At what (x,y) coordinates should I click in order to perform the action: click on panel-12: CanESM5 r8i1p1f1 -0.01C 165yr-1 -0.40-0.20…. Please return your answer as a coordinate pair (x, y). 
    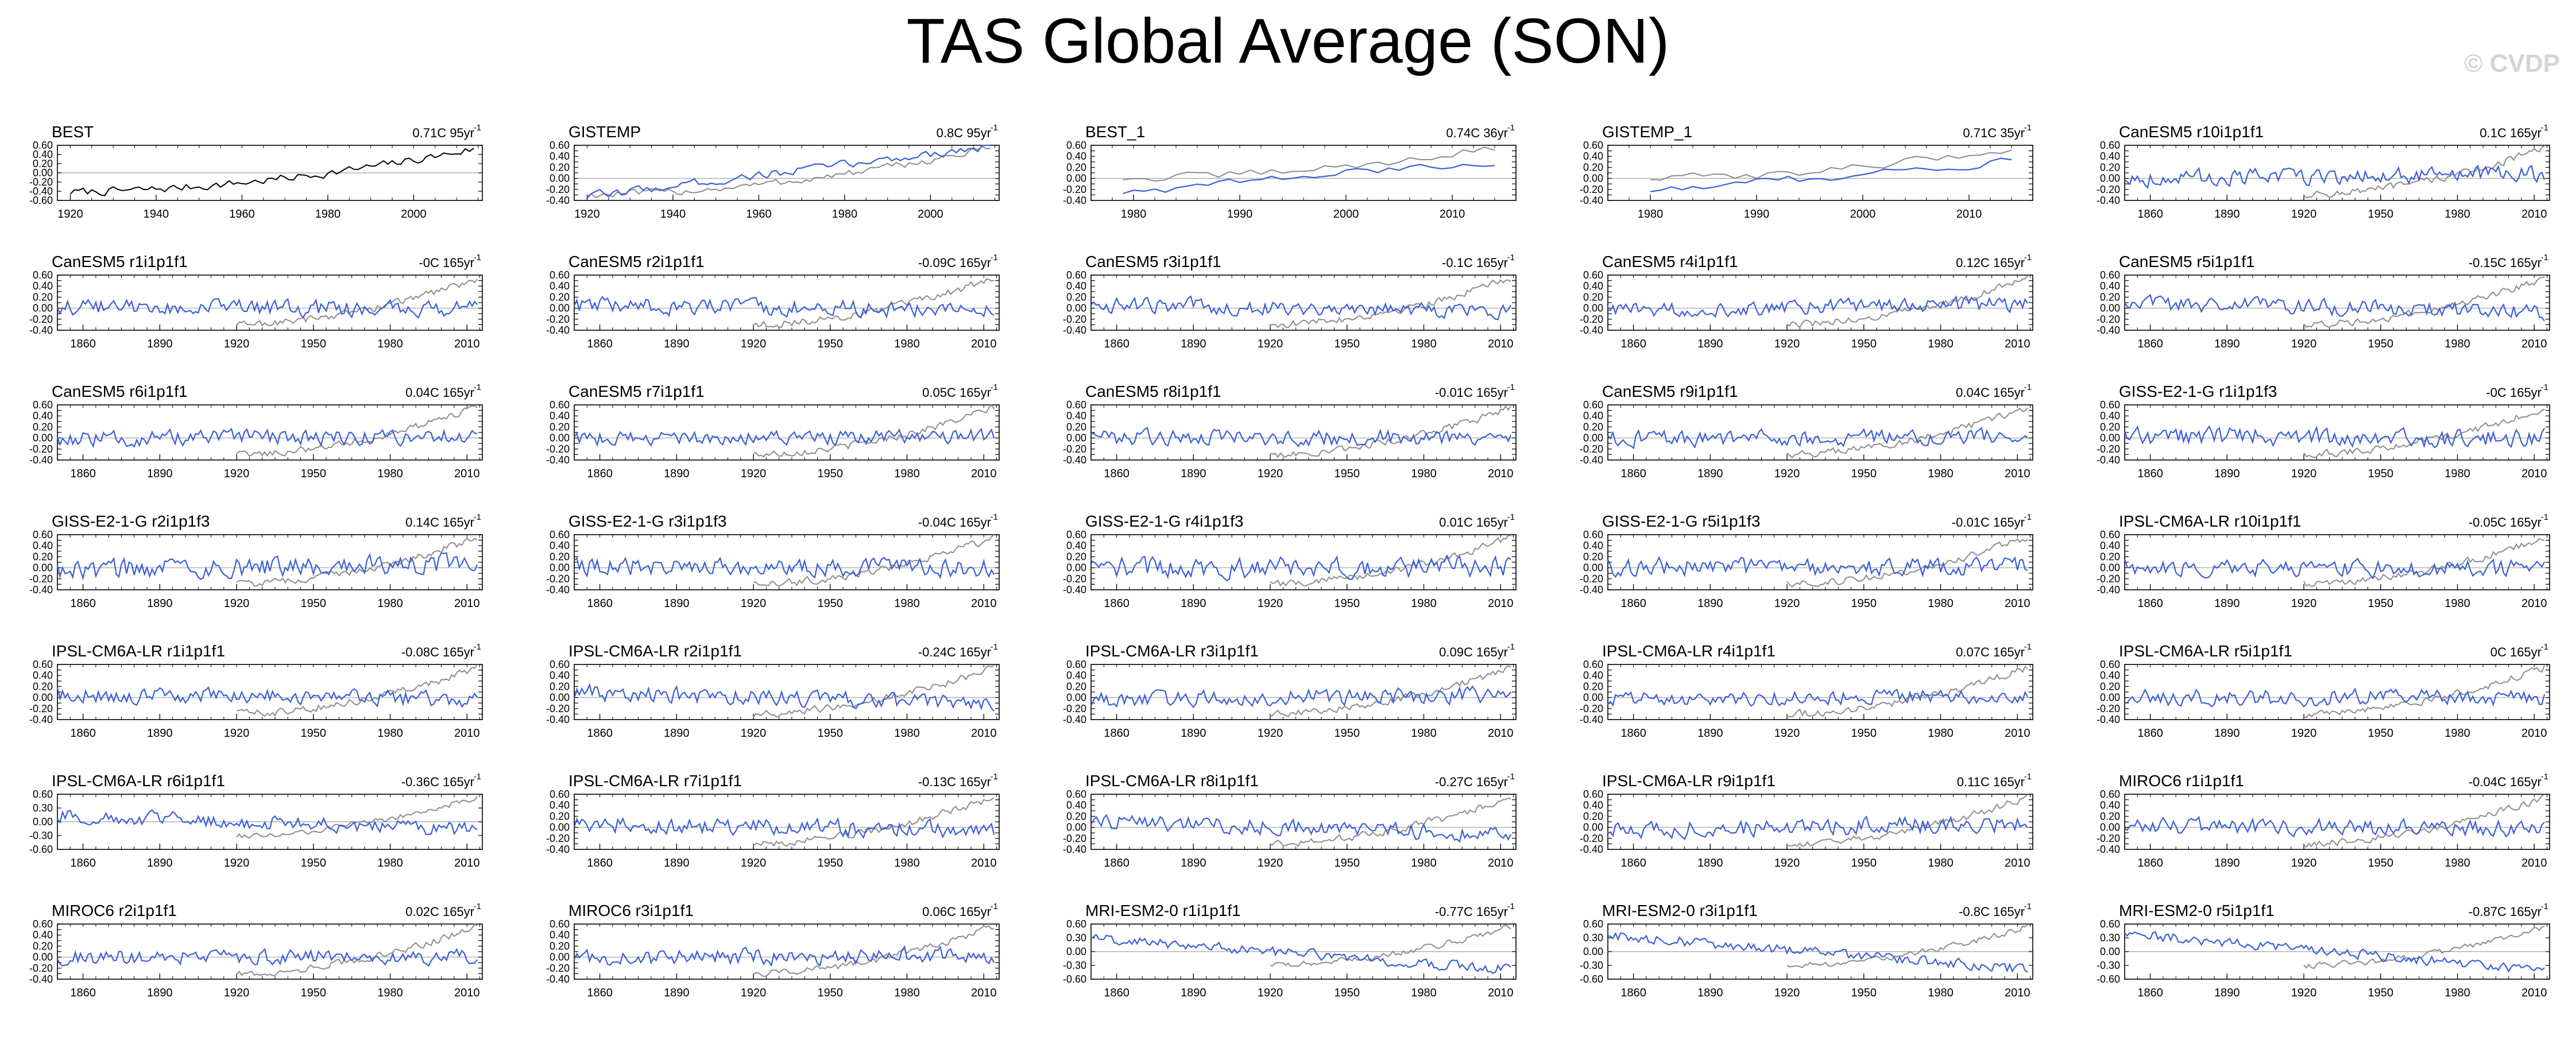
    Looking at the image, I should click on (1290, 431).